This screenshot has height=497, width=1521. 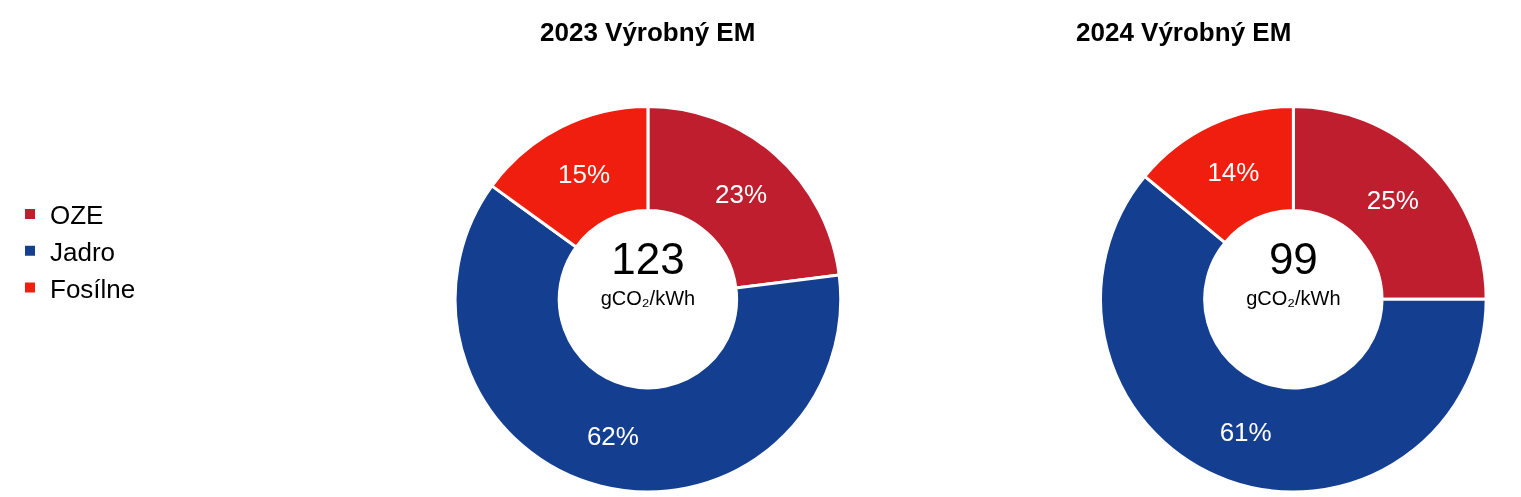 I want to click on data-label: 25%, so click(x=1392, y=199).